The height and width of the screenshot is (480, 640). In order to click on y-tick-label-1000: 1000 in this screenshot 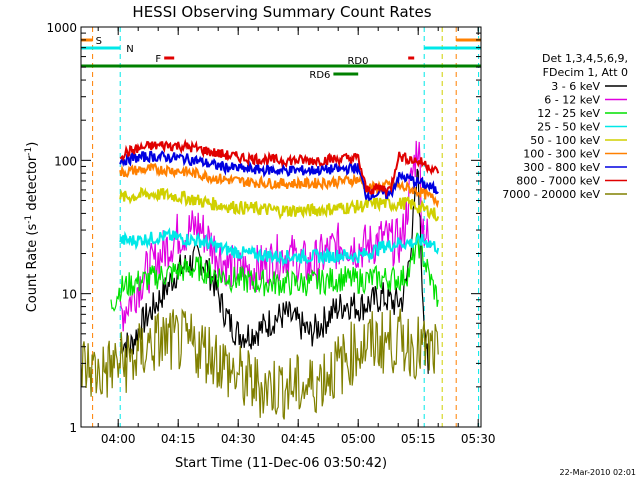, I will do `click(61, 28)`.